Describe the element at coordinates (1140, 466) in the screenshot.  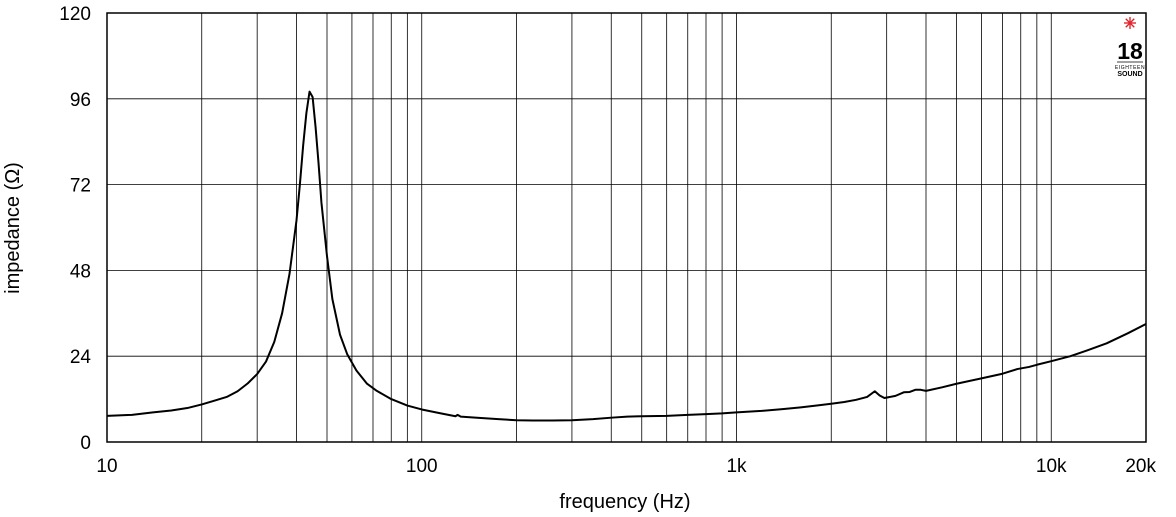
I see `x-tick-label: 20k` at that location.